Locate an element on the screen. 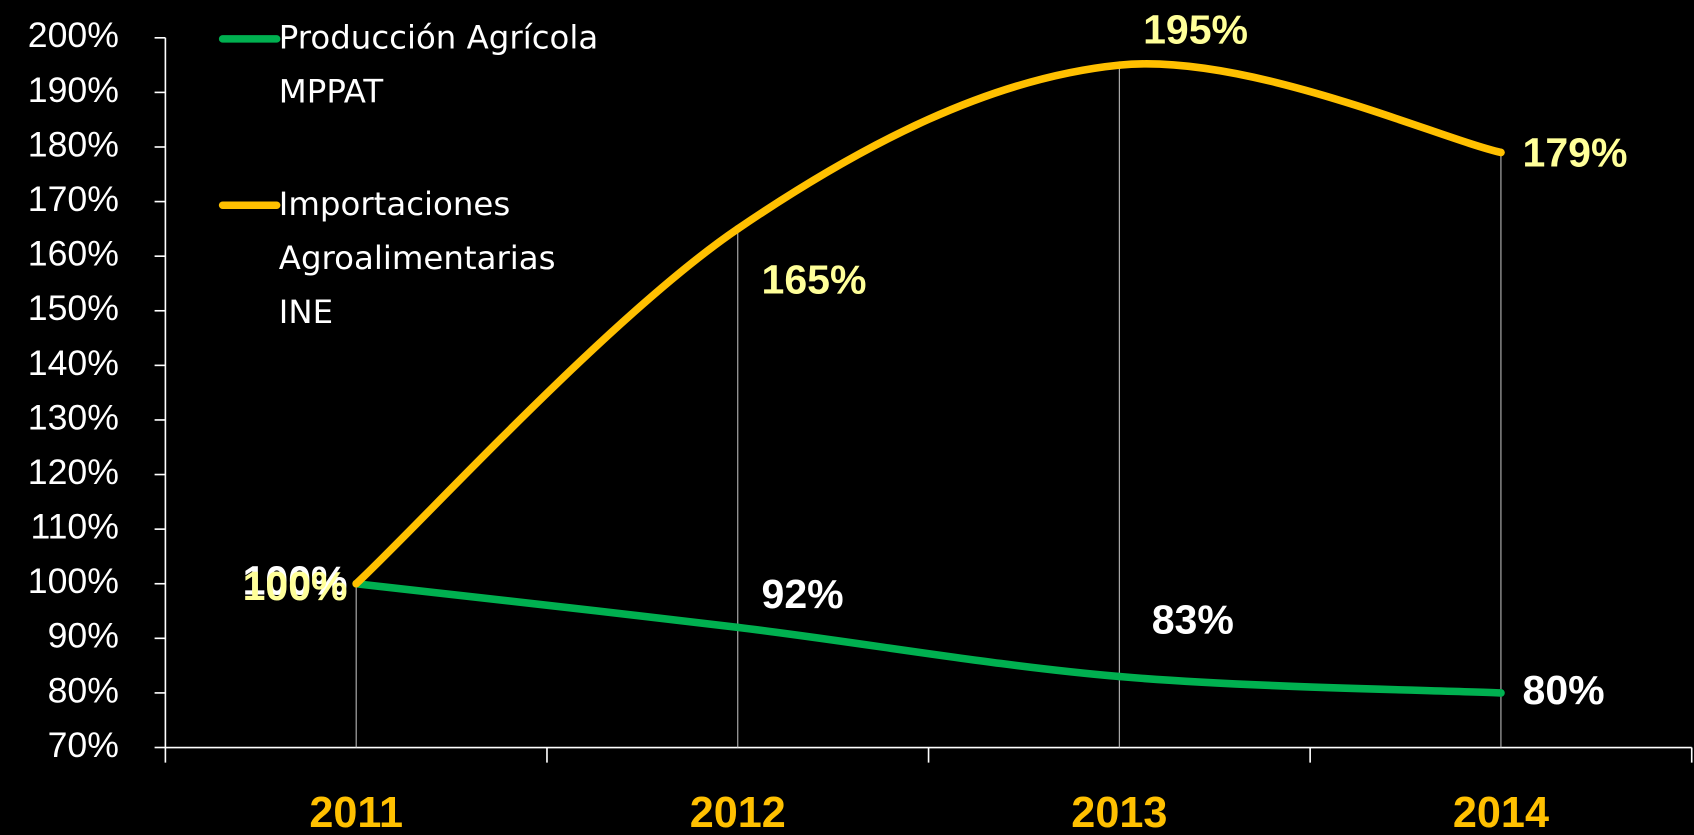 Image resolution: width=1694 pixels, height=835 pixels. y-tick-label: 100% is located at coordinates (73, 581).